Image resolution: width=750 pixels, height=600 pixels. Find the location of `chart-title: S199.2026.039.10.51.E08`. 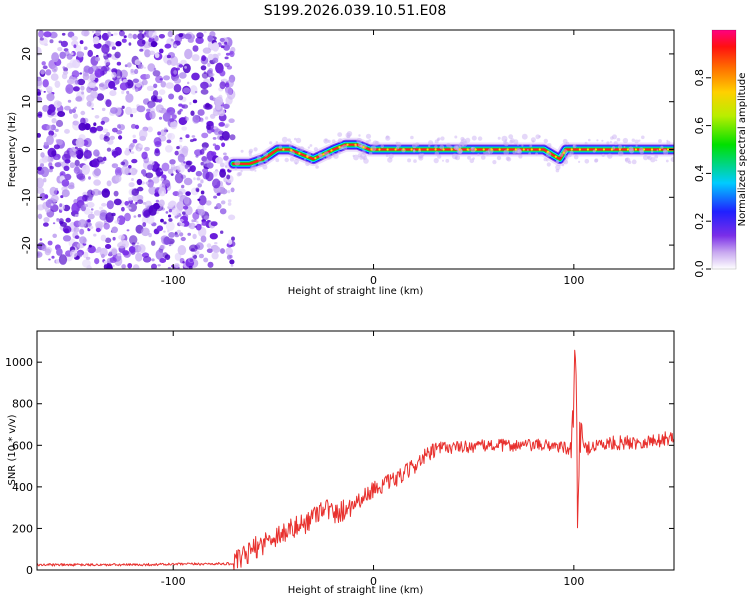

chart-title: S199.2026.039.10.51.E08 is located at coordinates (355, 11).